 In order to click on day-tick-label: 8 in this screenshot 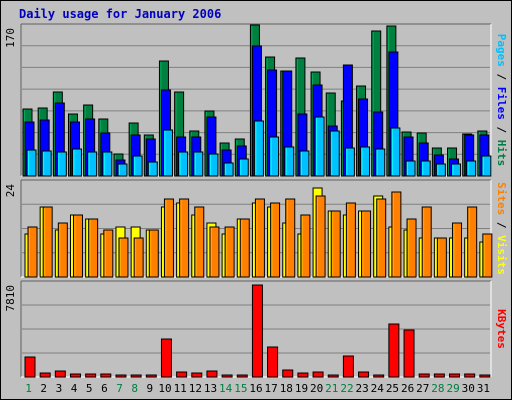, I will do `click(134, 388)`.